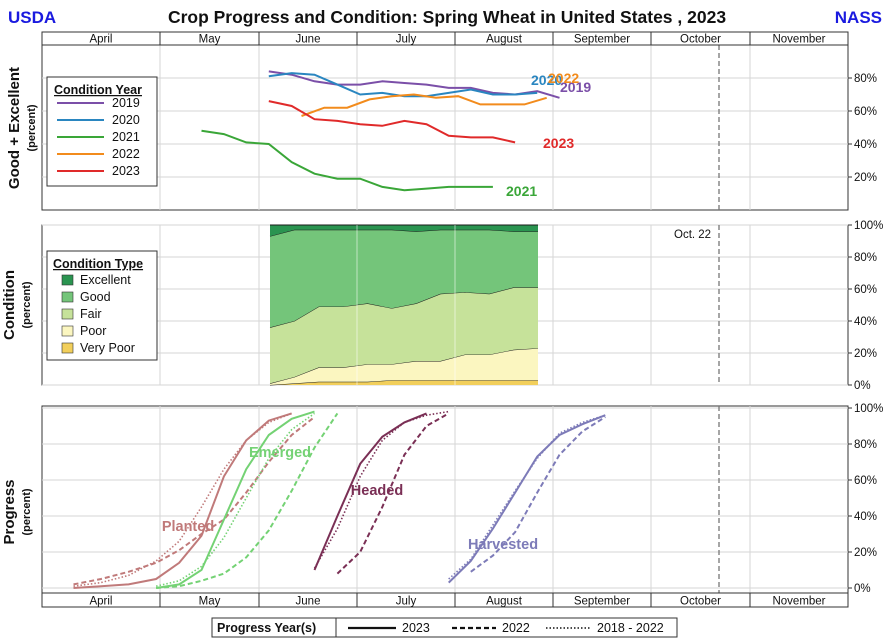 The width and height of the screenshot is (890, 641). What do you see at coordinates (105, 280) in the screenshot?
I see `legend-label-excellent: Excellent` at bounding box center [105, 280].